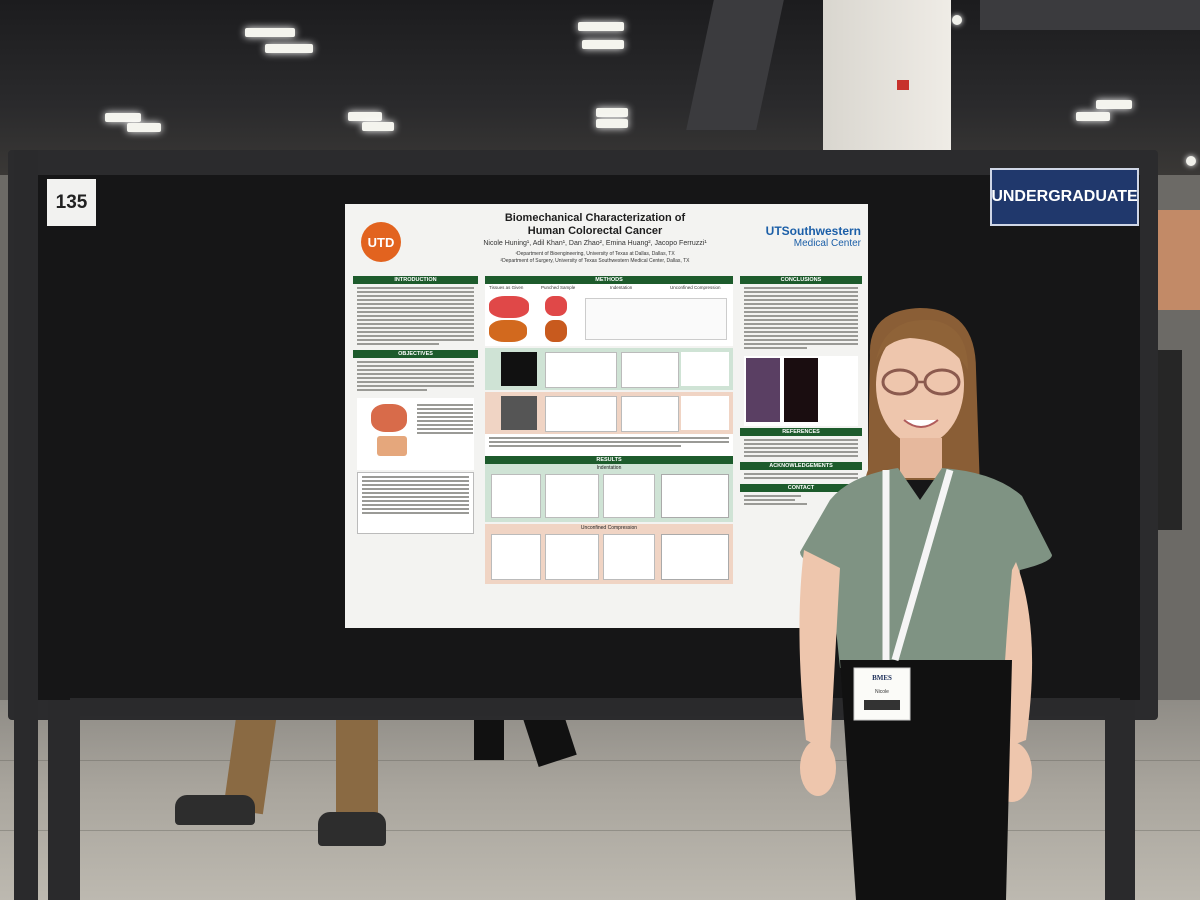  What do you see at coordinates (71, 202) in the screenshot?
I see `board-number-tag: 135` at bounding box center [71, 202].